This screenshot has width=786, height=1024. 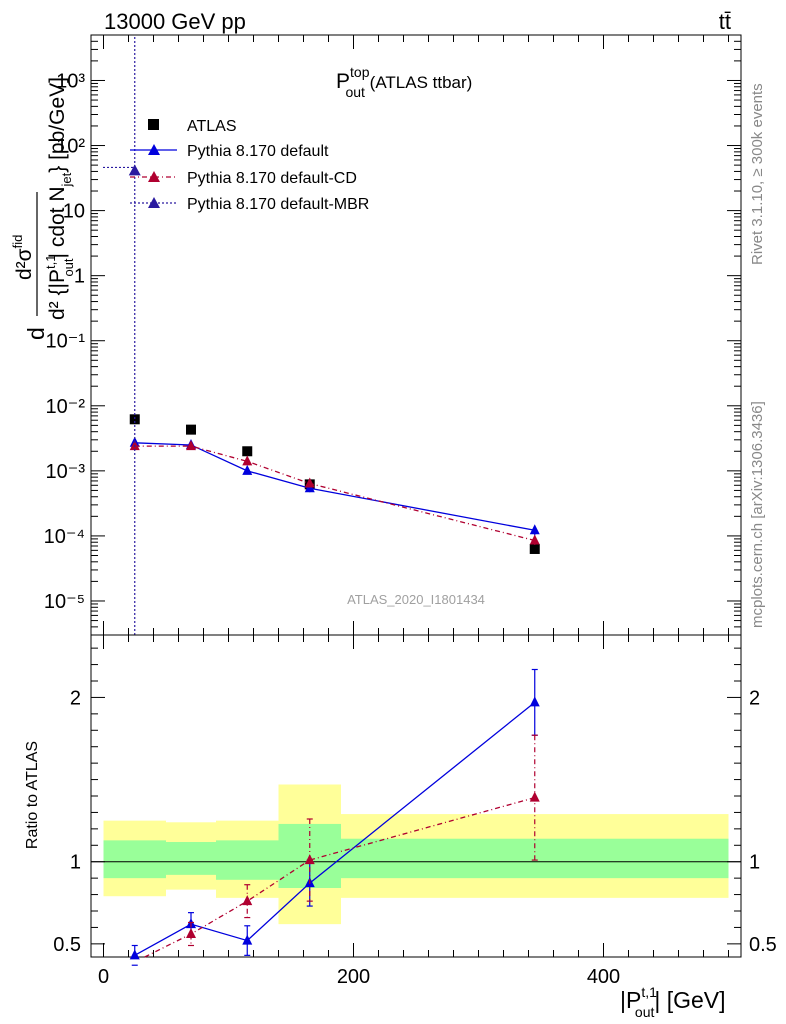 What do you see at coordinates (258, 151) in the screenshot?
I see `legend-label: Pythia 8.170 default` at bounding box center [258, 151].